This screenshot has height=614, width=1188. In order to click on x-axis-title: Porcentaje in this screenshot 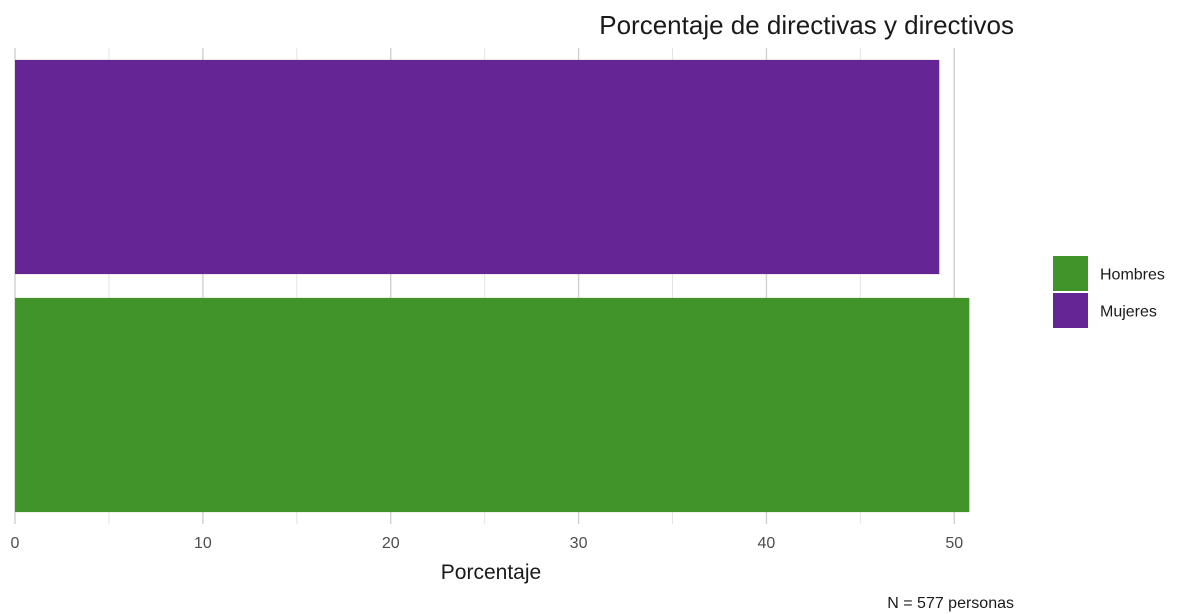, I will do `click(491, 572)`.